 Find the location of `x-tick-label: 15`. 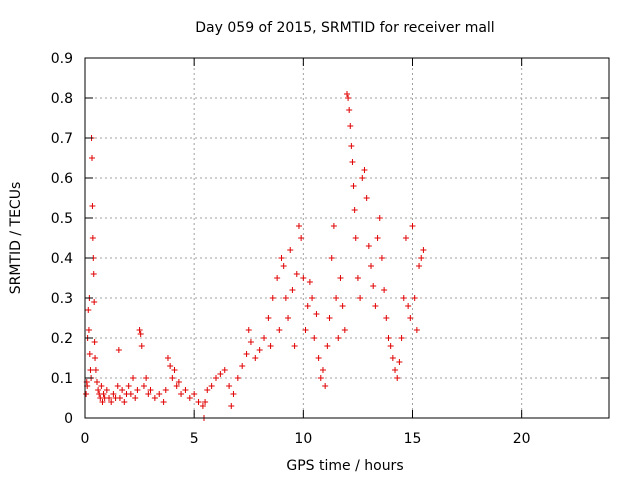

x-tick-label: 15 is located at coordinates (413, 439).